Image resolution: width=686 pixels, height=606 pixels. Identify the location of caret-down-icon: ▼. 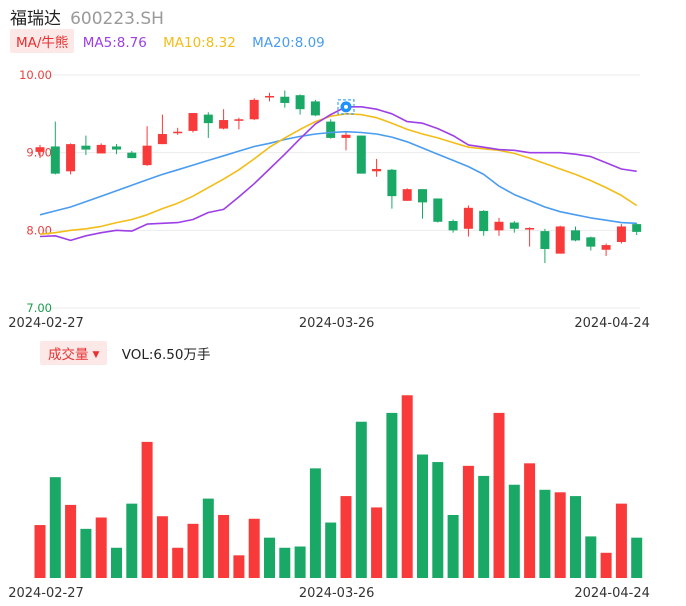
(96, 355).